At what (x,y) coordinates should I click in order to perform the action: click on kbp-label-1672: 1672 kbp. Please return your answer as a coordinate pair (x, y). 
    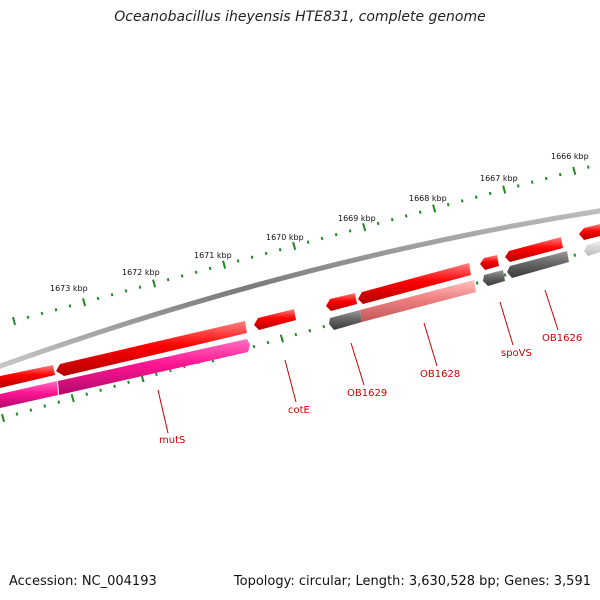
    Looking at the image, I should click on (141, 272).